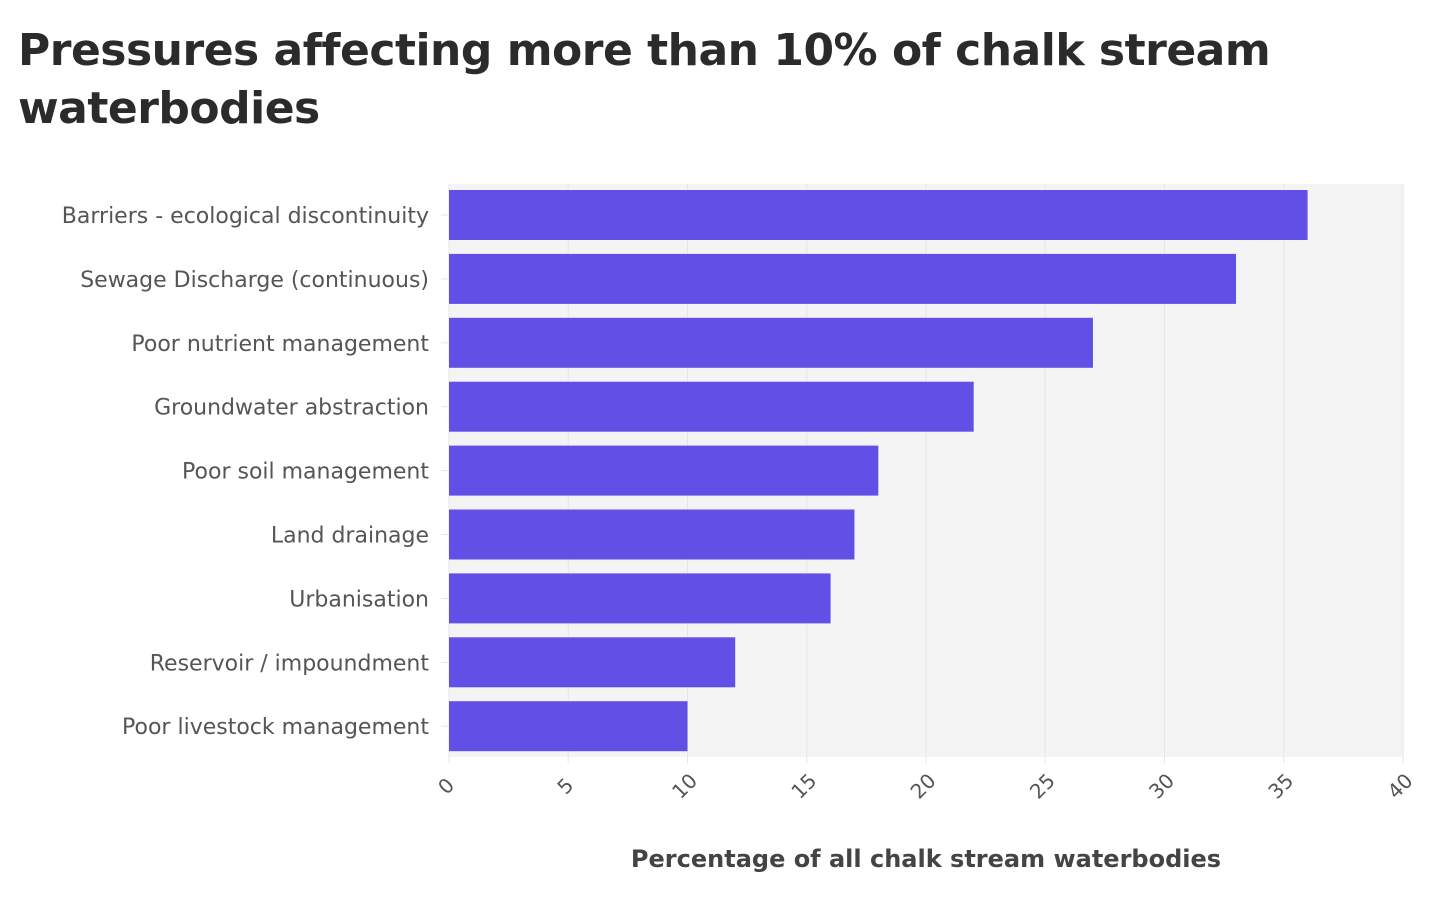 The height and width of the screenshot is (904, 1440). What do you see at coordinates (446, 786) in the screenshot?
I see `x-tick-label: 0` at bounding box center [446, 786].